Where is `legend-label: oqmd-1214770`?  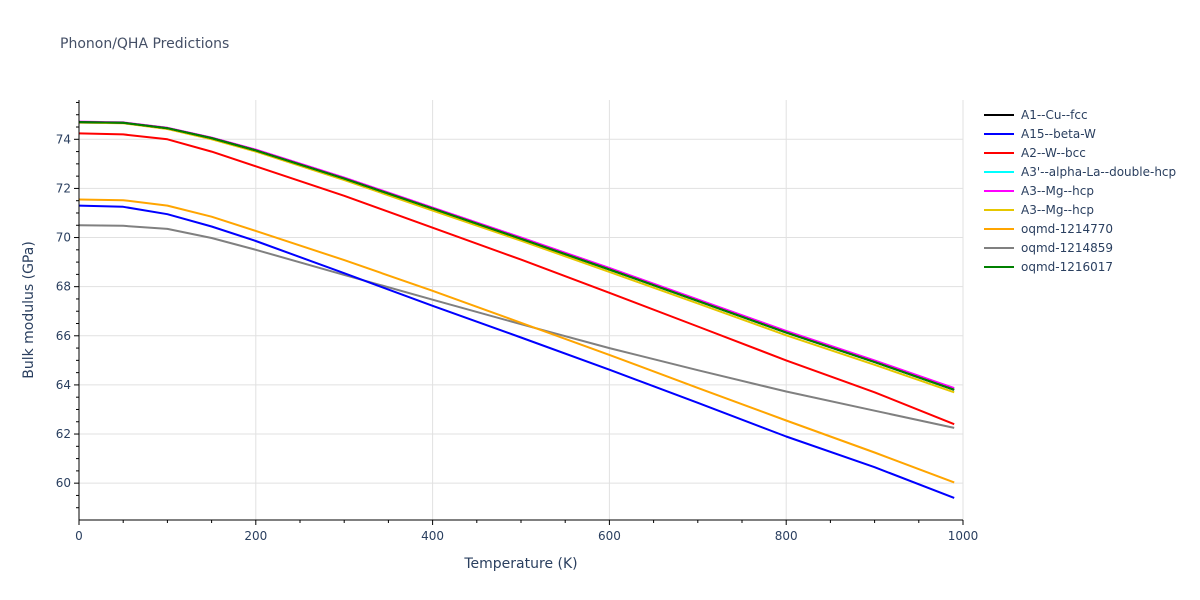 legend-label: oqmd-1214770 is located at coordinates (1067, 228).